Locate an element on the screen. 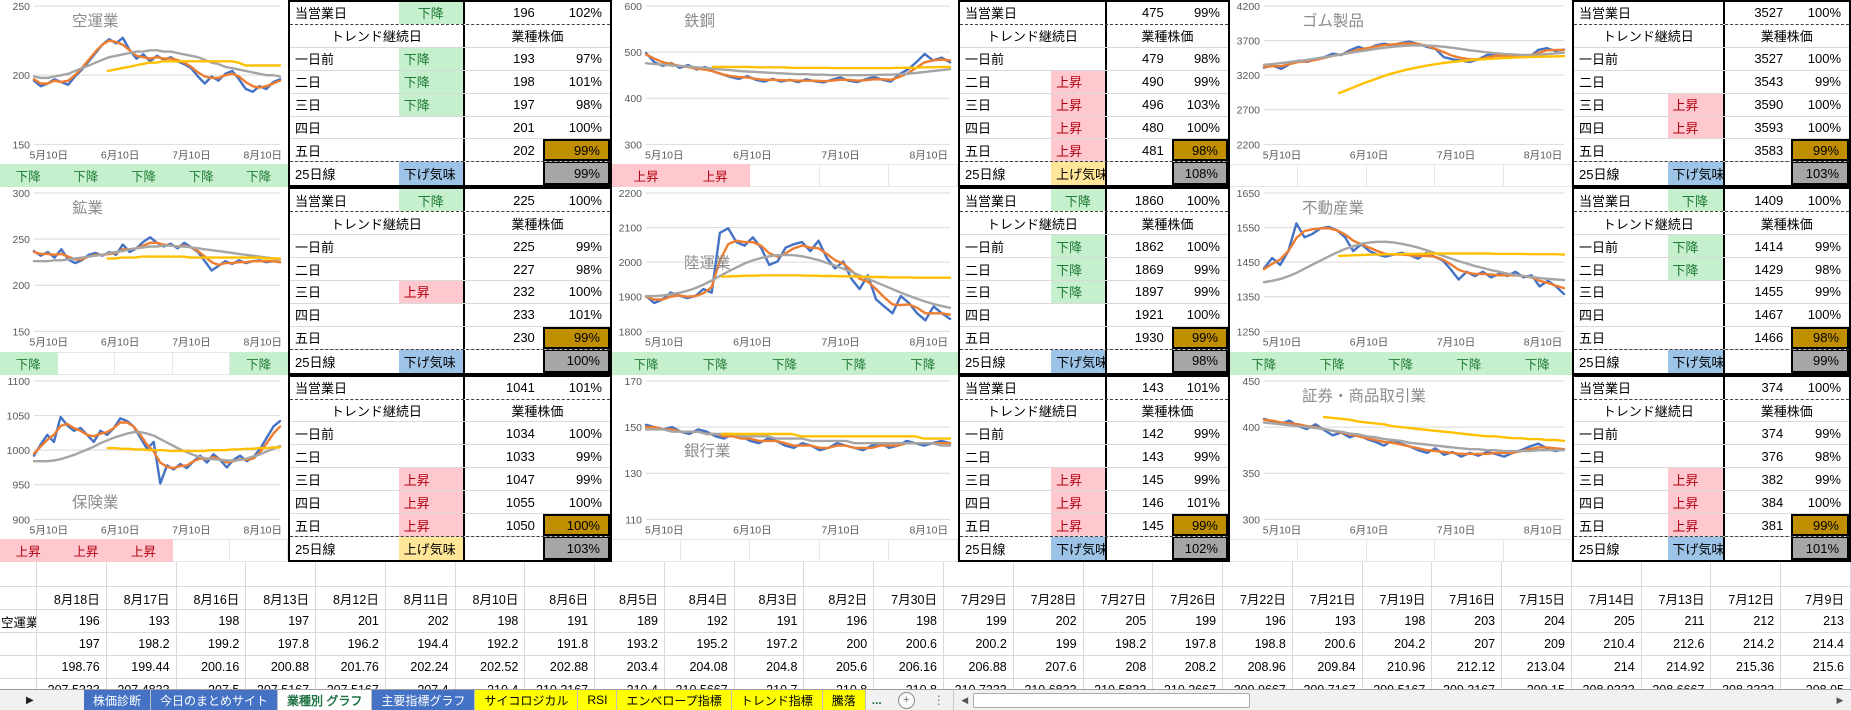 The height and width of the screenshot is (710, 1851). date-header-cell: 8月3日 is located at coordinates (769, 598).